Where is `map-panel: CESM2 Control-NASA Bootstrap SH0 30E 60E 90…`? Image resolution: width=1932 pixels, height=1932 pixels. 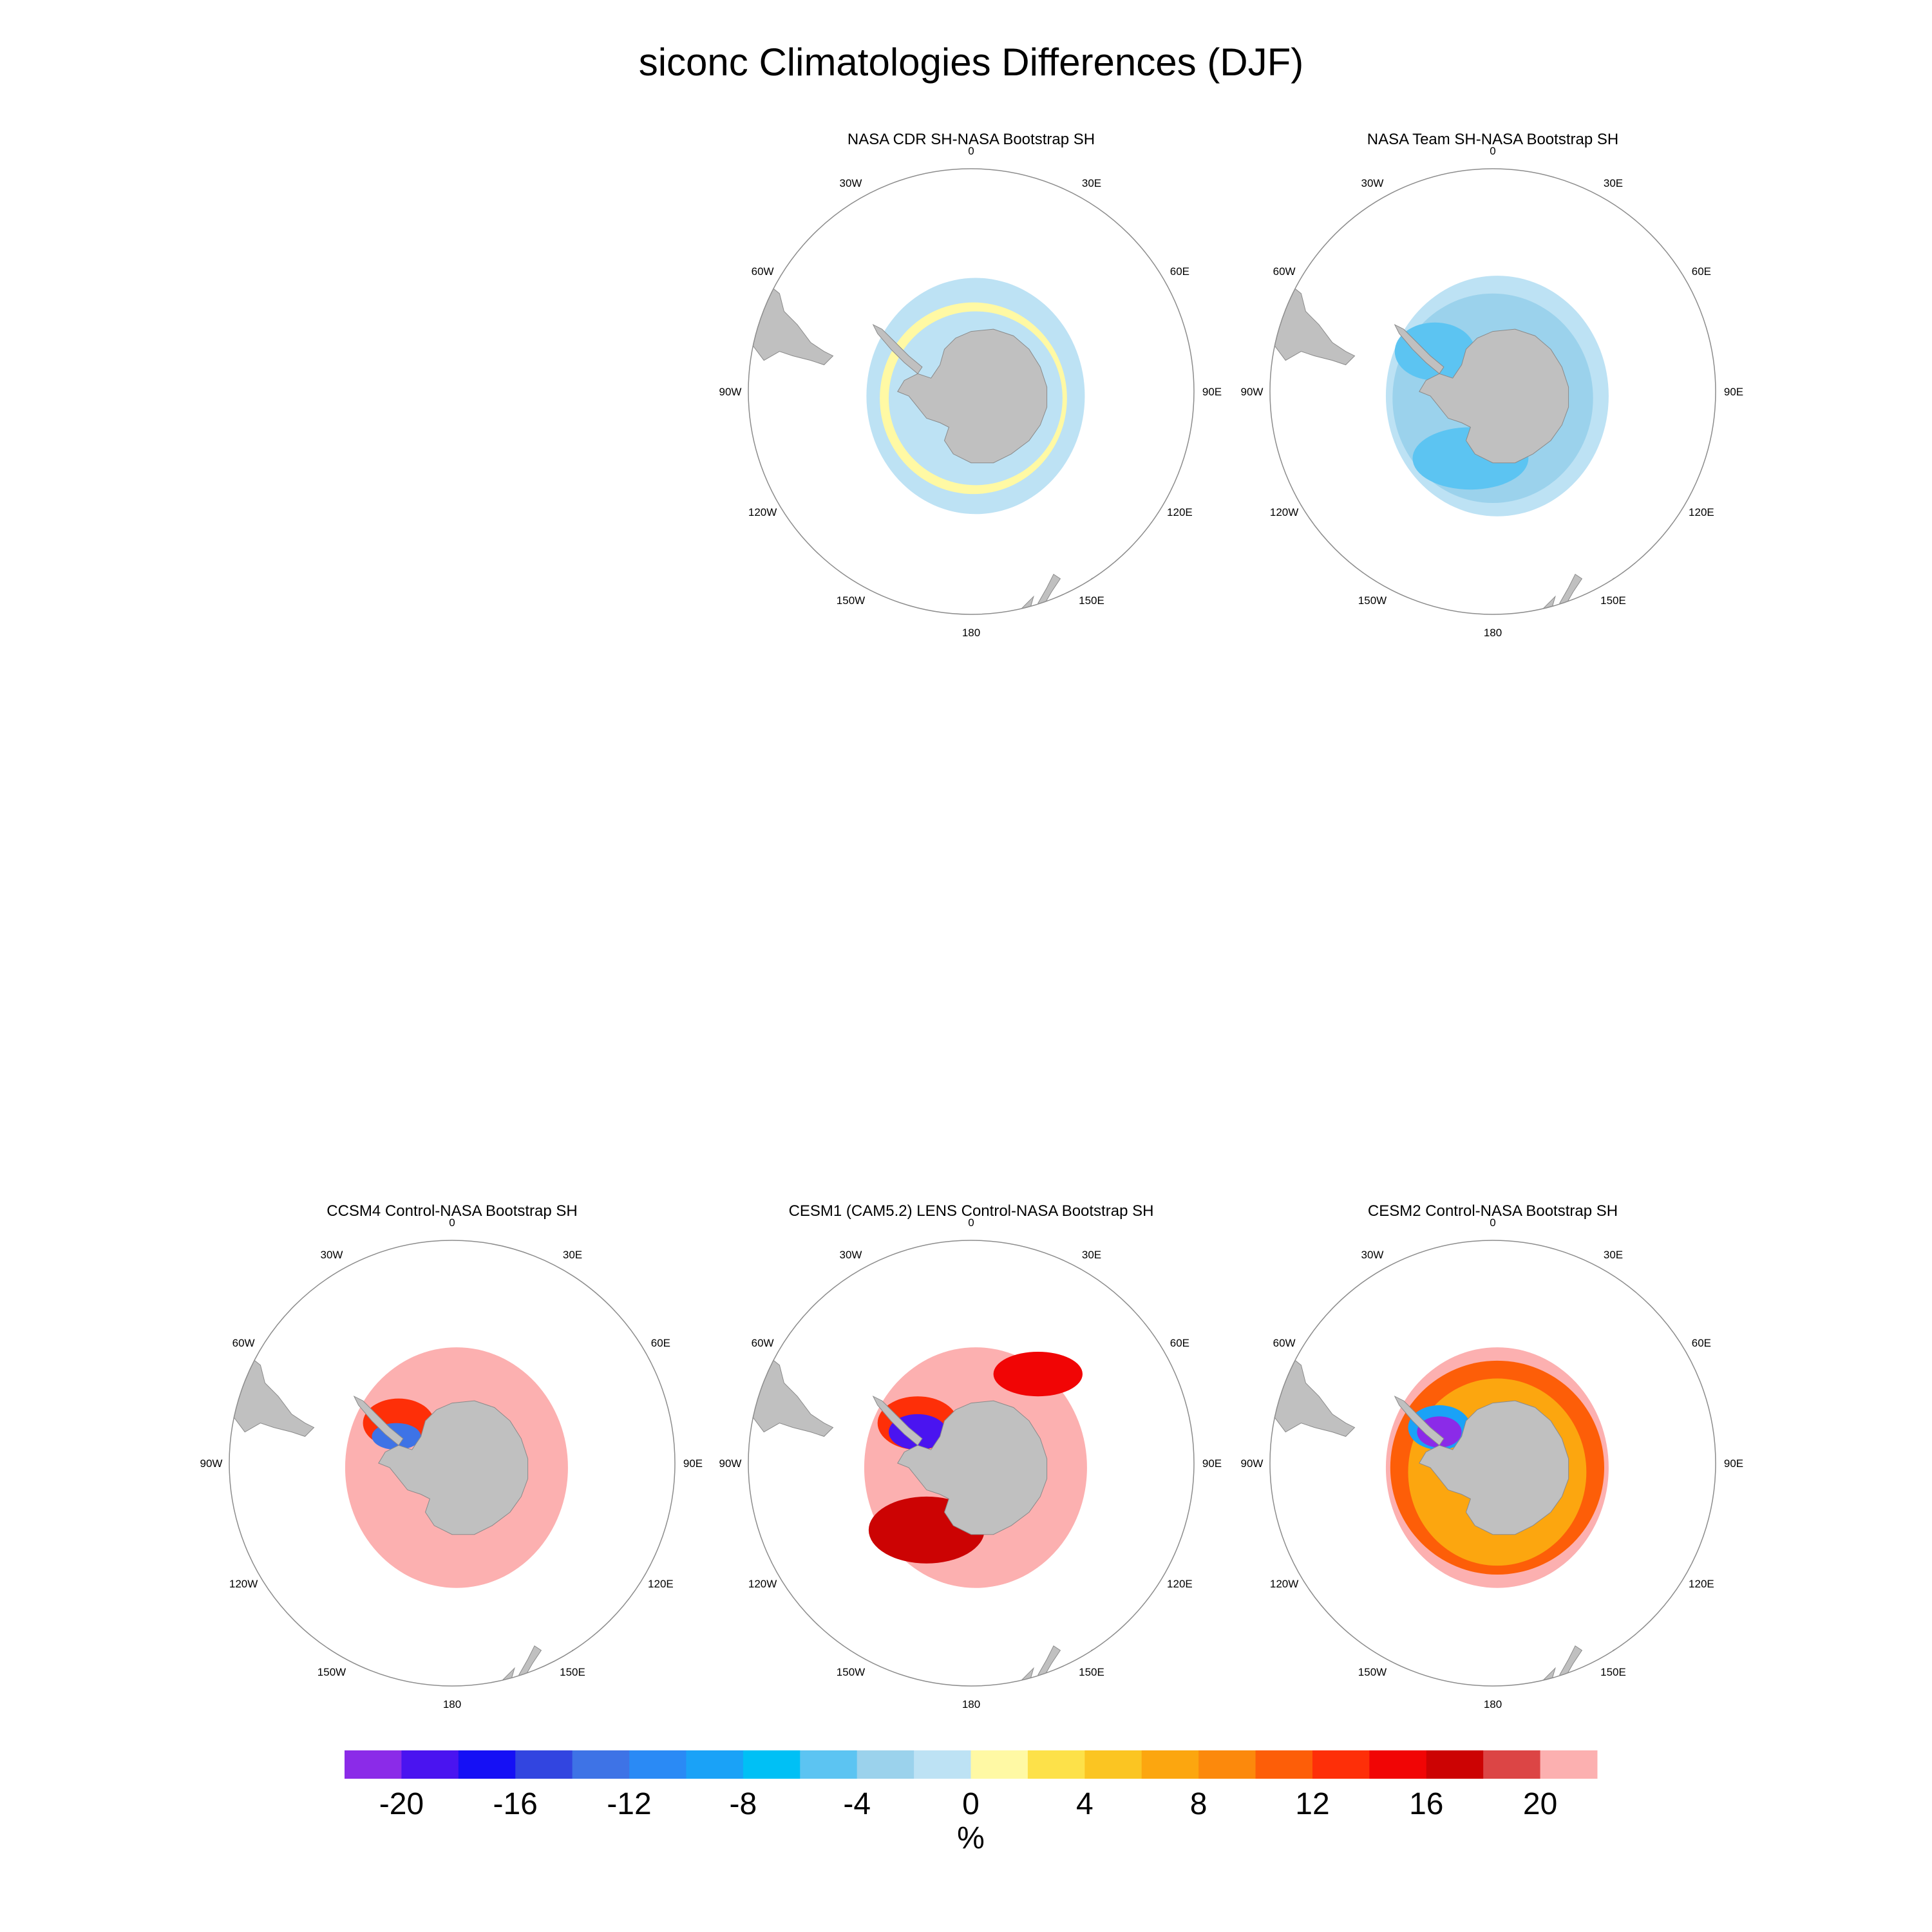
map-panel: CESM2 Control-NASA Bootstrap SH0 30E 60E 90… is located at coordinates (1492, 1456).